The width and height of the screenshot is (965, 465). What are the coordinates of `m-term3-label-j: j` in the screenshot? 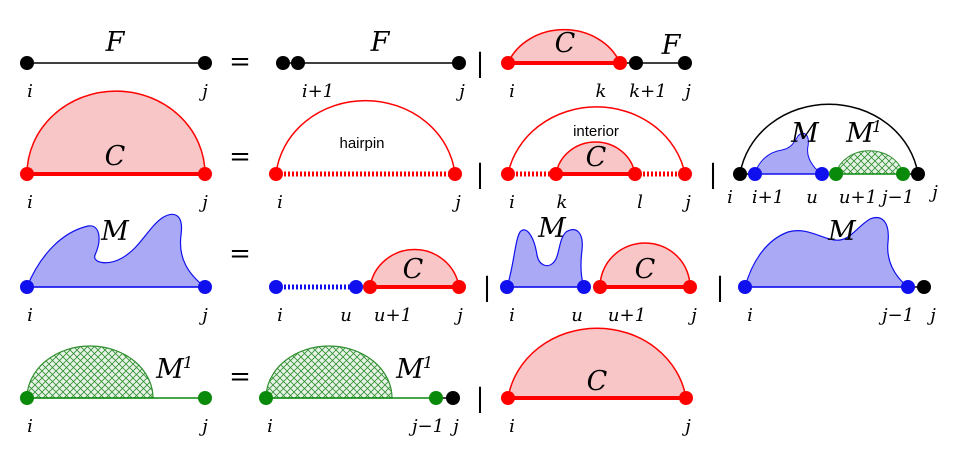 It's located at (931, 315).